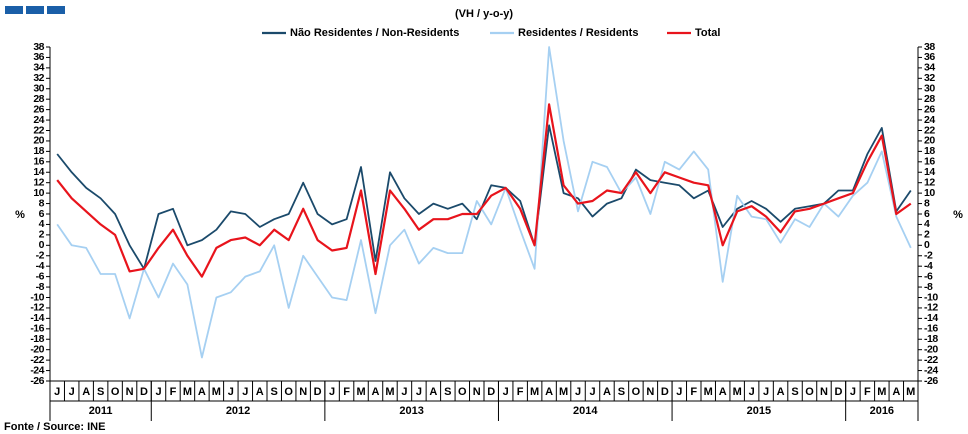 The height and width of the screenshot is (434, 968). I want to click on y2-tick-label: 24, so click(929, 120).